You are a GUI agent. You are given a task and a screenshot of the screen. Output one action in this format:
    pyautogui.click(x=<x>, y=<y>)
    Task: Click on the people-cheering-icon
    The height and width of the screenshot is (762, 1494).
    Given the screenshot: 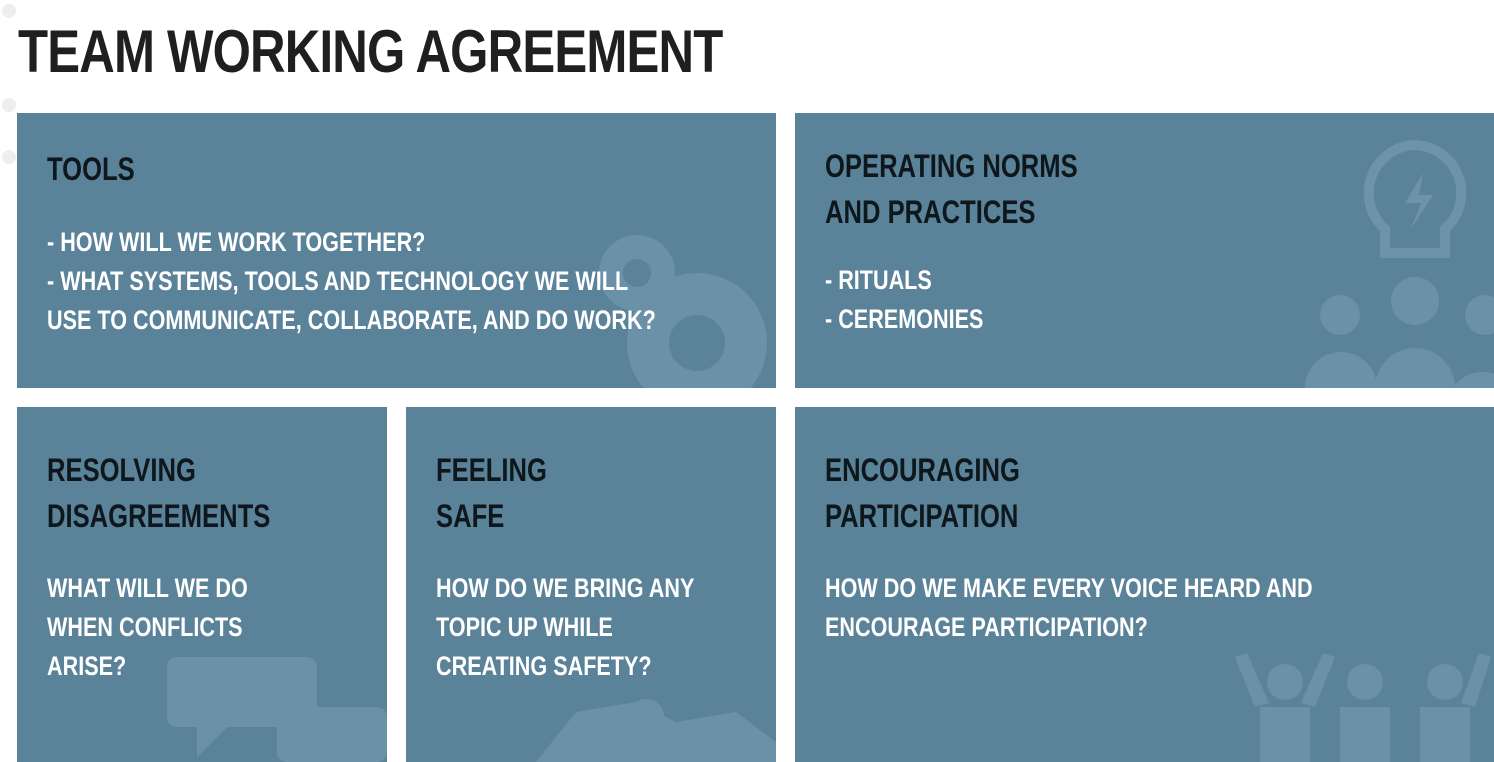 What is the action you would take?
    pyautogui.click(x=1363, y=707)
    